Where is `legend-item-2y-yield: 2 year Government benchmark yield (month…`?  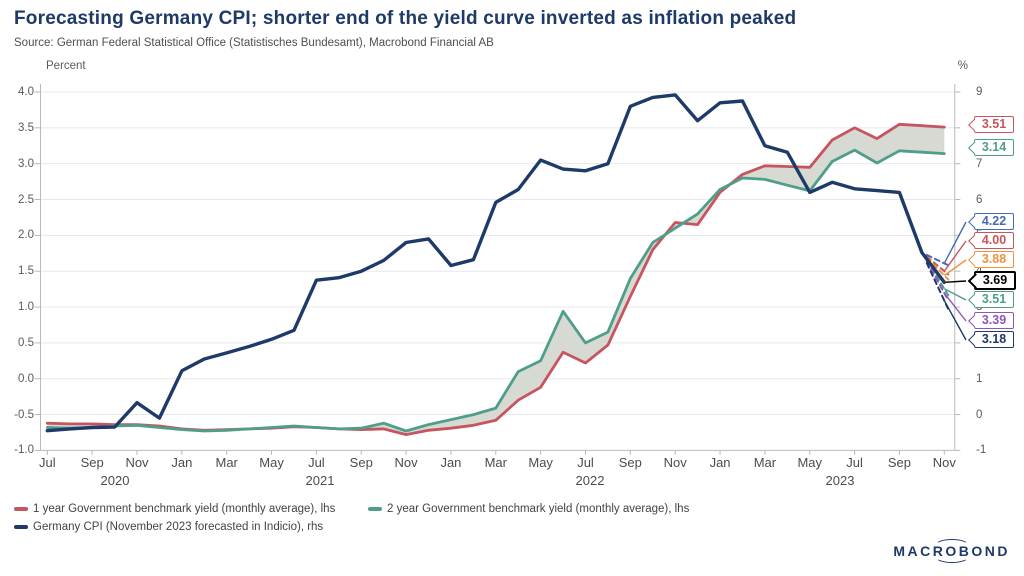
legend-item-2y-yield: 2 year Government benchmark yield (month… is located at coordinates (528, 509).